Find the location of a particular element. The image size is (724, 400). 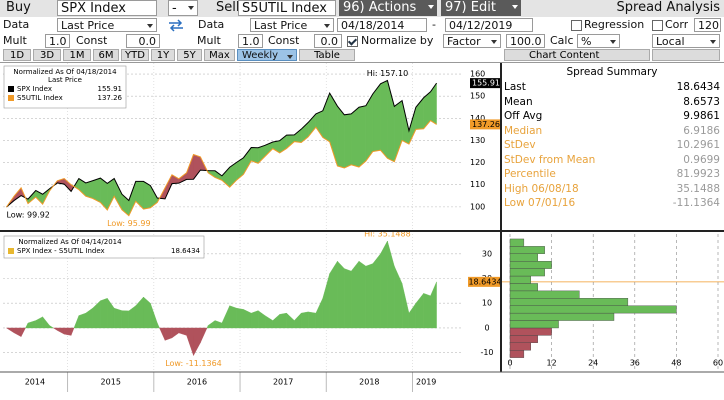

mult-label: Mult is located at coordinates (15, 40).